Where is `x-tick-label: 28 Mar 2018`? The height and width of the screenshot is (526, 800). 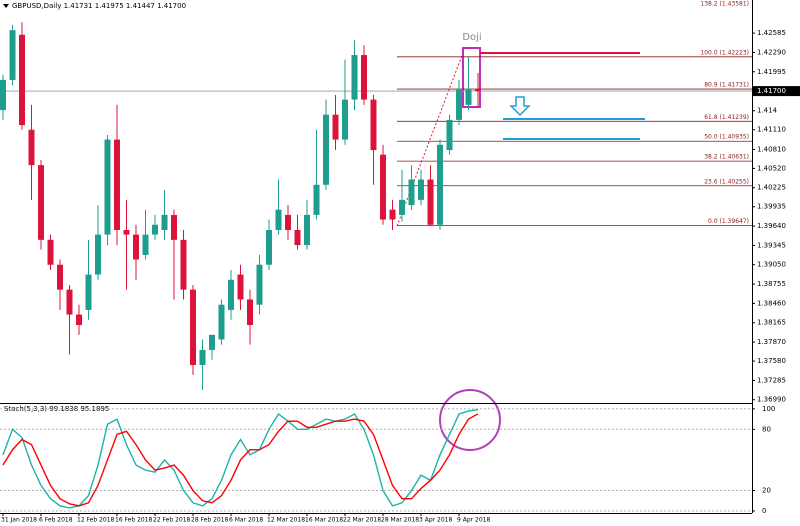 x-tick-label: 28 Mar 2018 is located at coordinates (400, 520).